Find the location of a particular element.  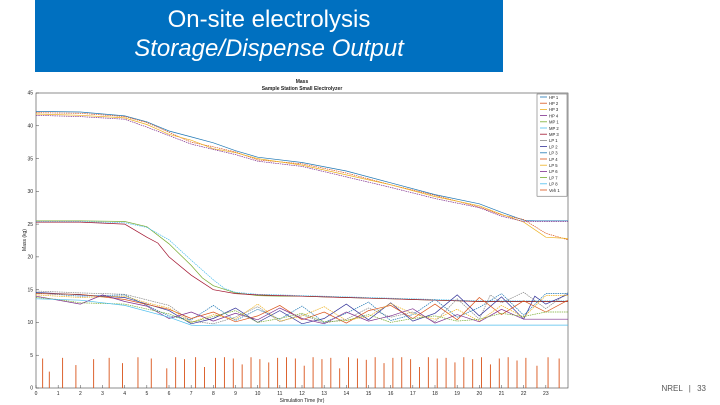

footer-page-number: 33 is located at coordinates (701, 388).